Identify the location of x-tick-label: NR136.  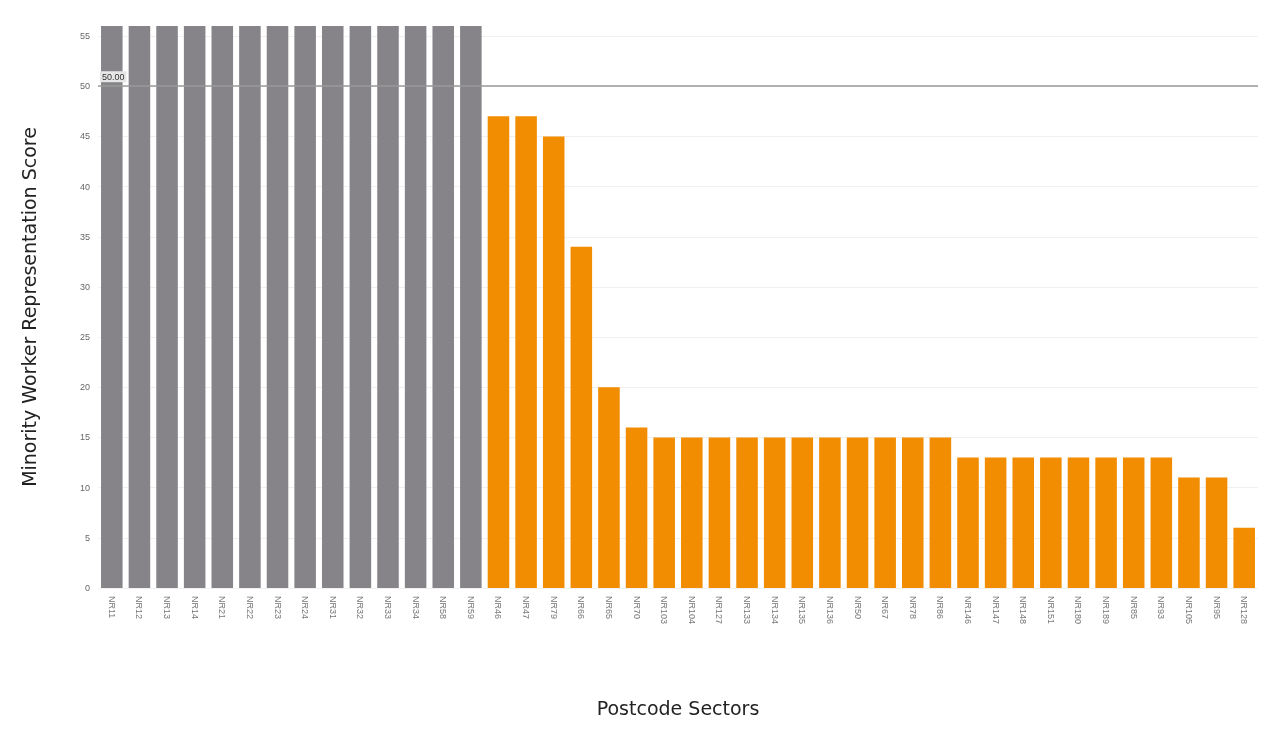
(829, 610).